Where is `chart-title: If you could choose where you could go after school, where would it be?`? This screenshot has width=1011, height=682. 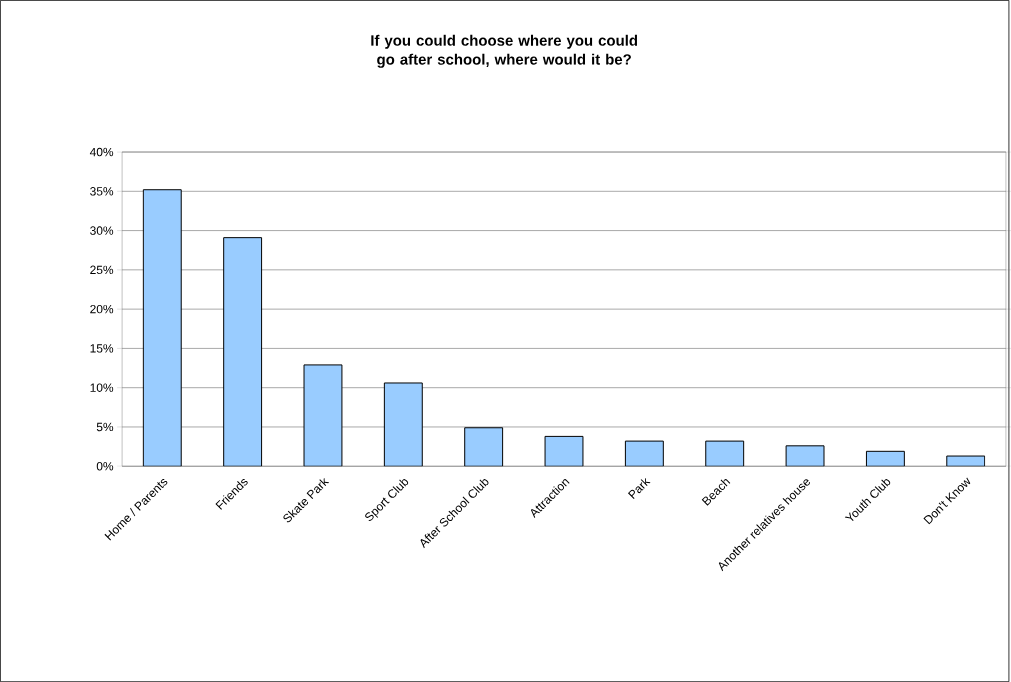 chart-title: If you could choose where you could go after school, where would it be? is located at coordinates (504, 51).